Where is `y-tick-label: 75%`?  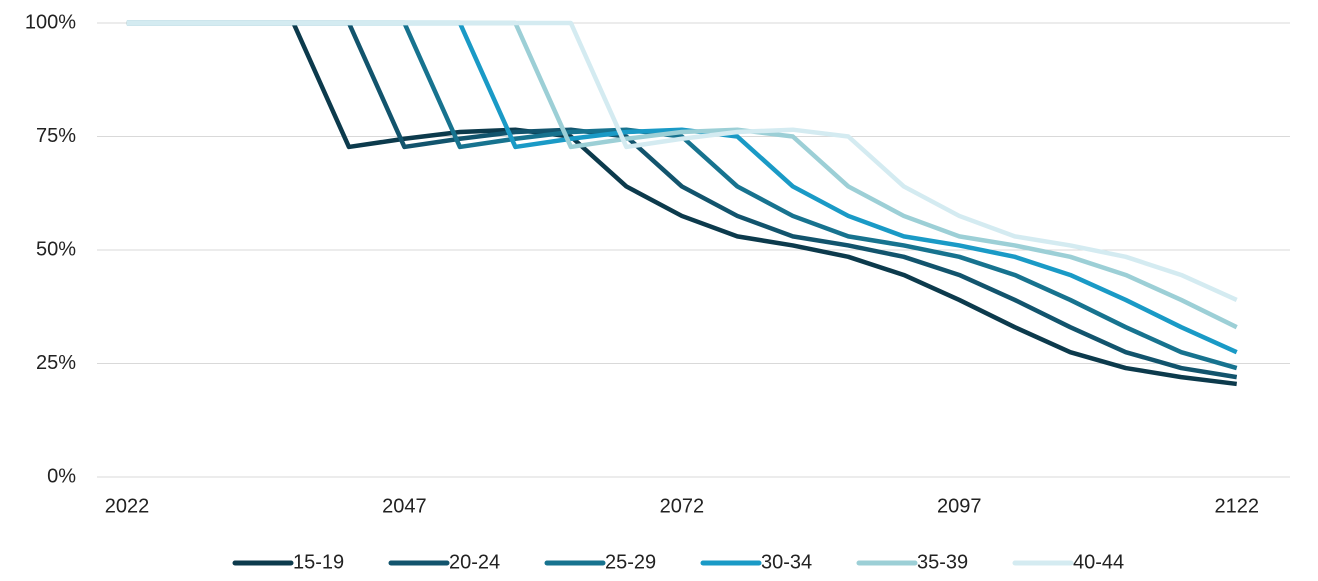
y-tick-label: 75% is located at coordinates (56, 136).